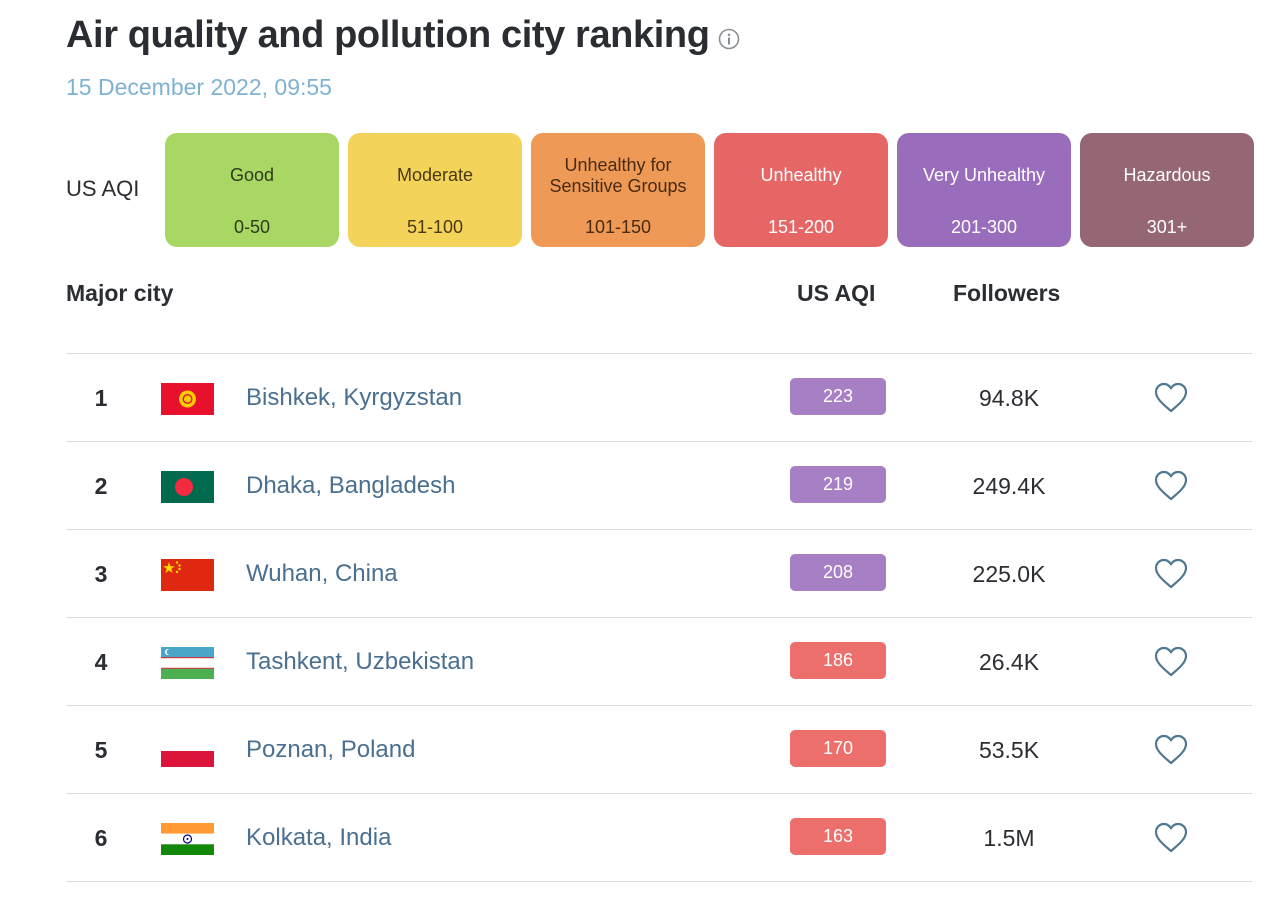  I want to click on table-row: 6 Kolkata, India 163 1.5M, so click(659, 838).